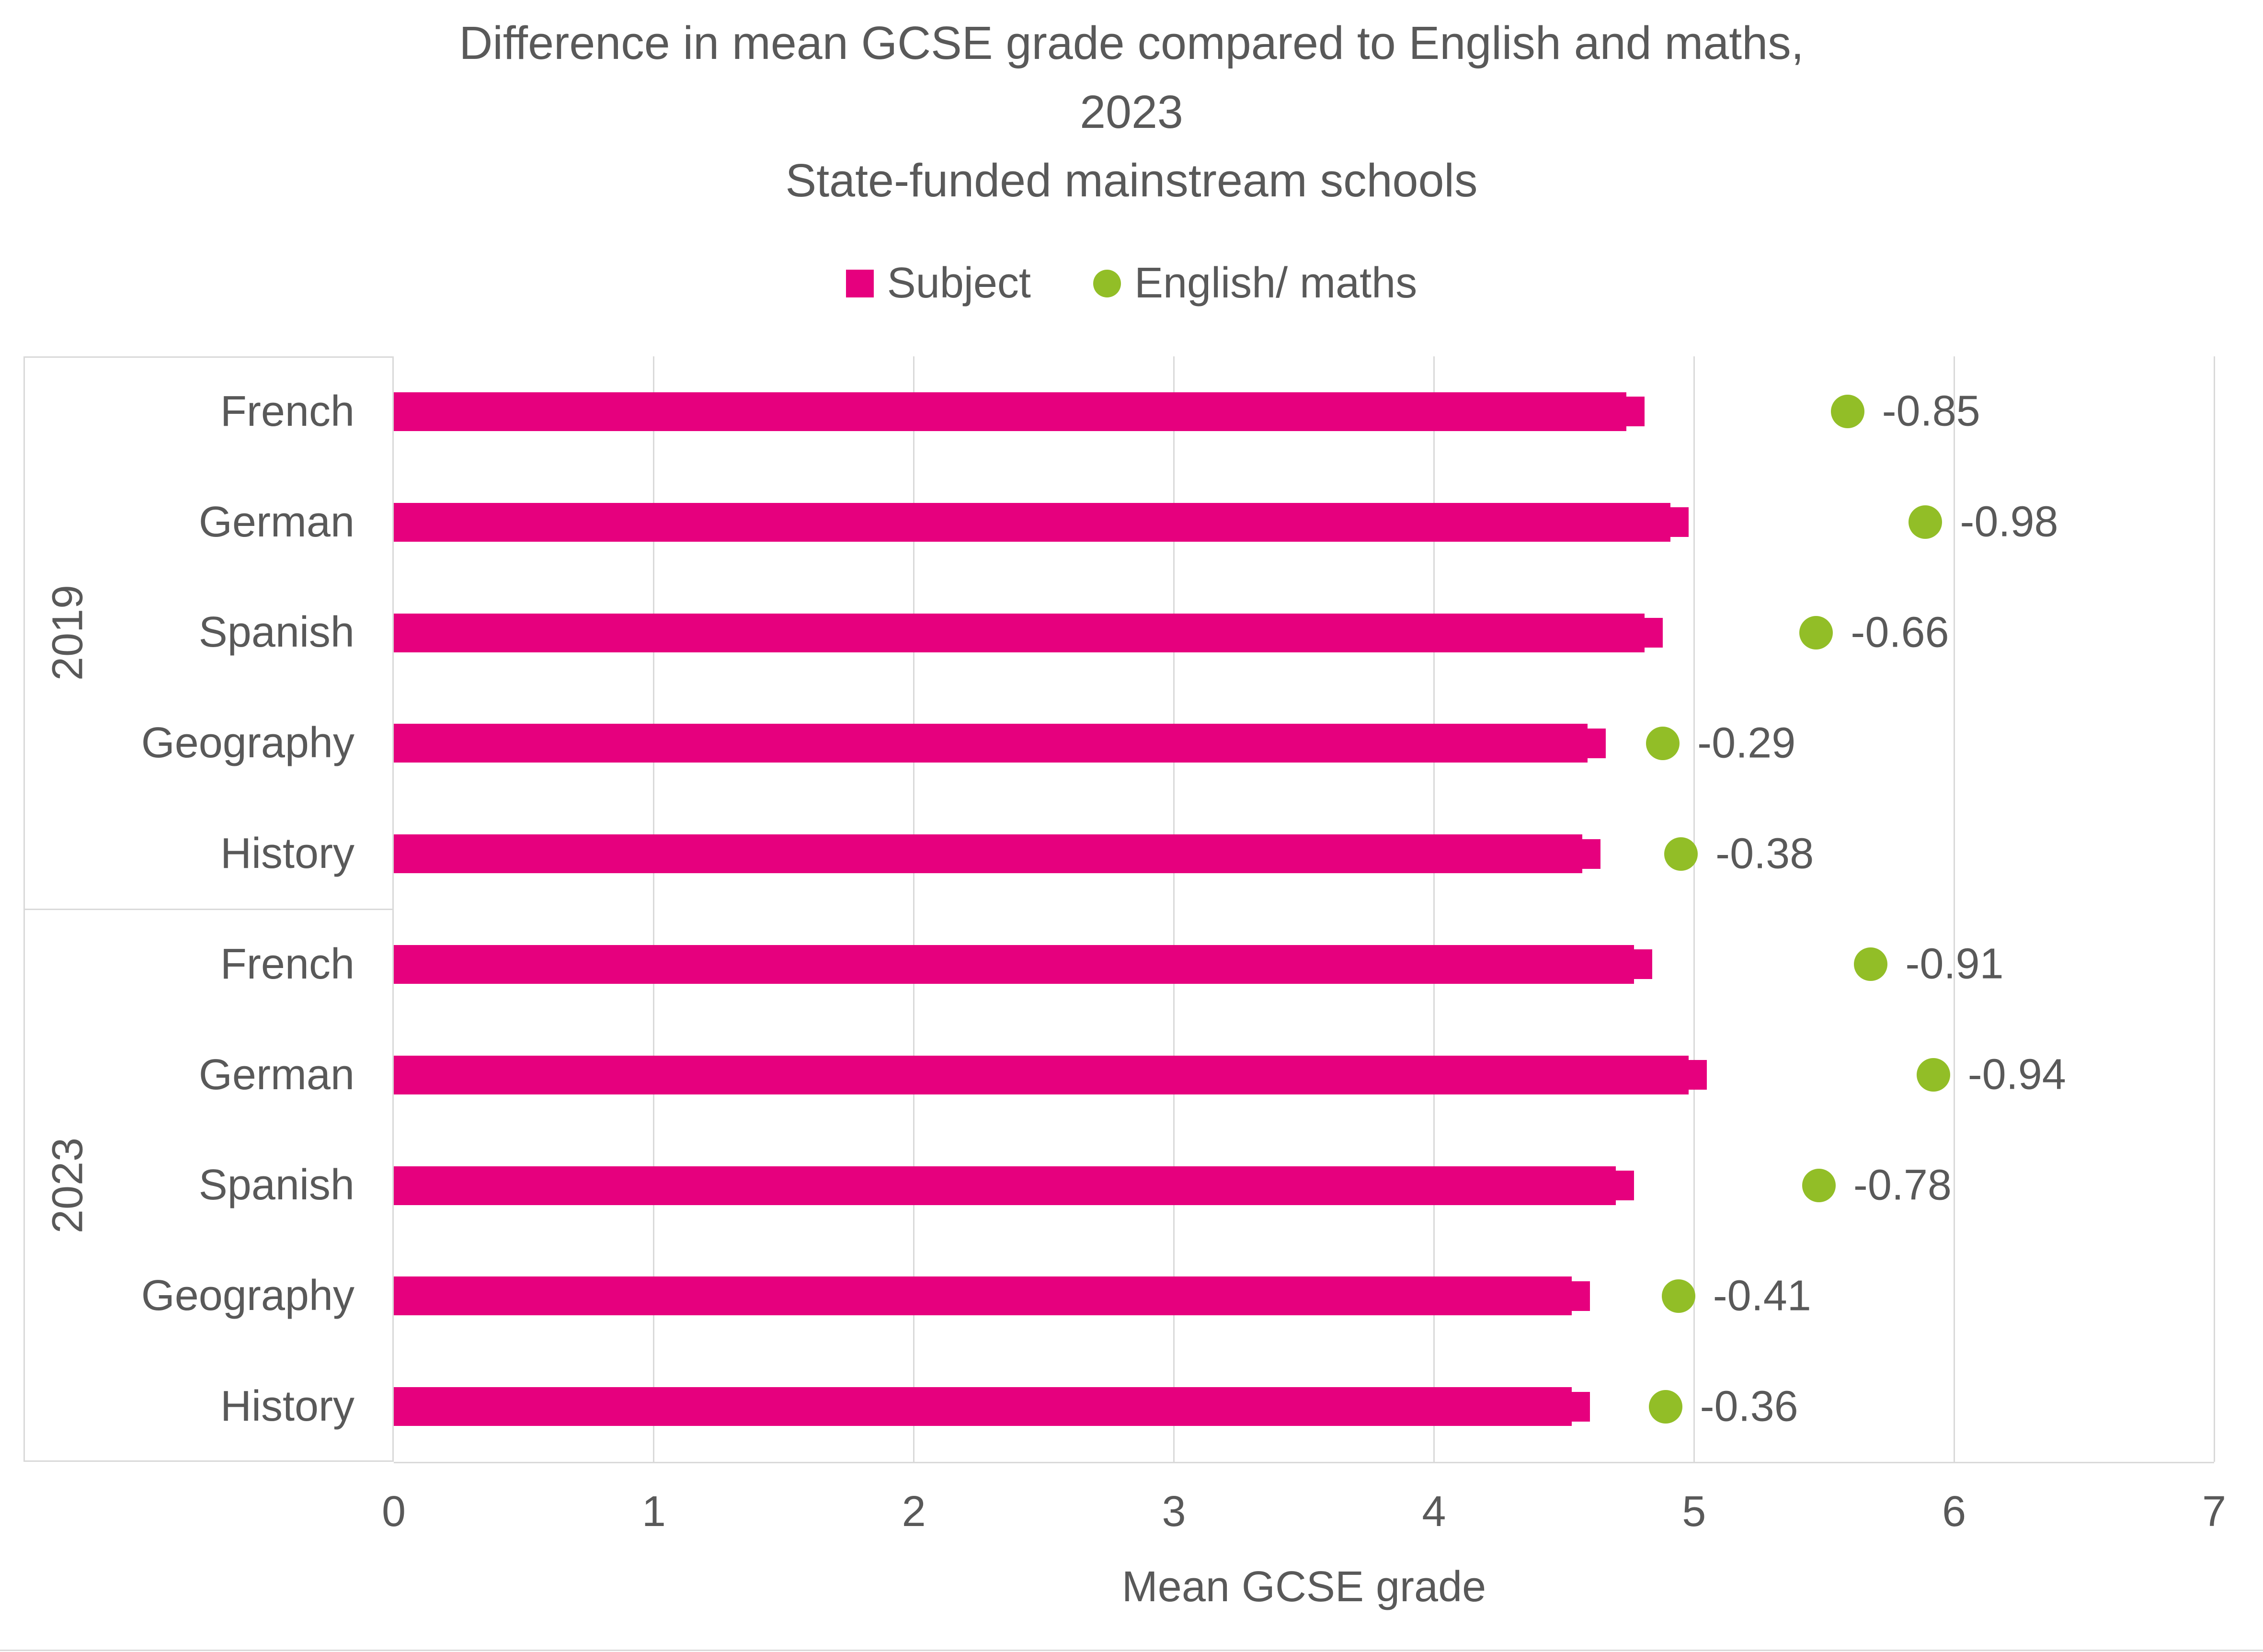 Image resolution: width=2263 pixels, height=1652 pixels. I want to click on x-axis-line, so click(1304, 1462).